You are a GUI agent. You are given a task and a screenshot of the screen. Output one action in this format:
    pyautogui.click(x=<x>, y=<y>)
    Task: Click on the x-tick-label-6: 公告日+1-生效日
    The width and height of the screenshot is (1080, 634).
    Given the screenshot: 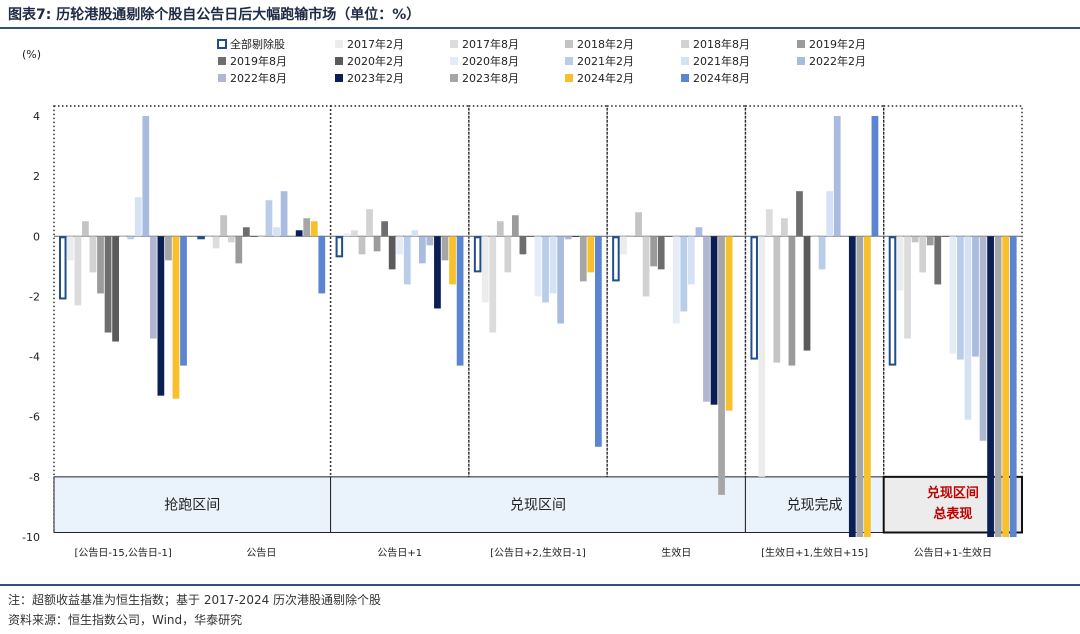 What is the action you would take?
    pyautogui.click(x=953, y=552)
    